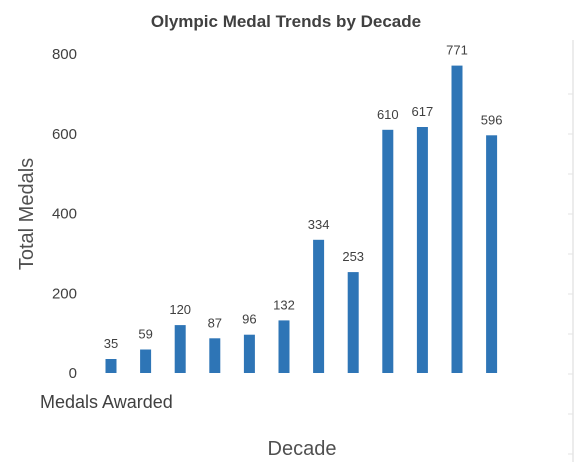 This screenshot has height=467, width=576. I want to click on data-label: 120, so click(180, 309).